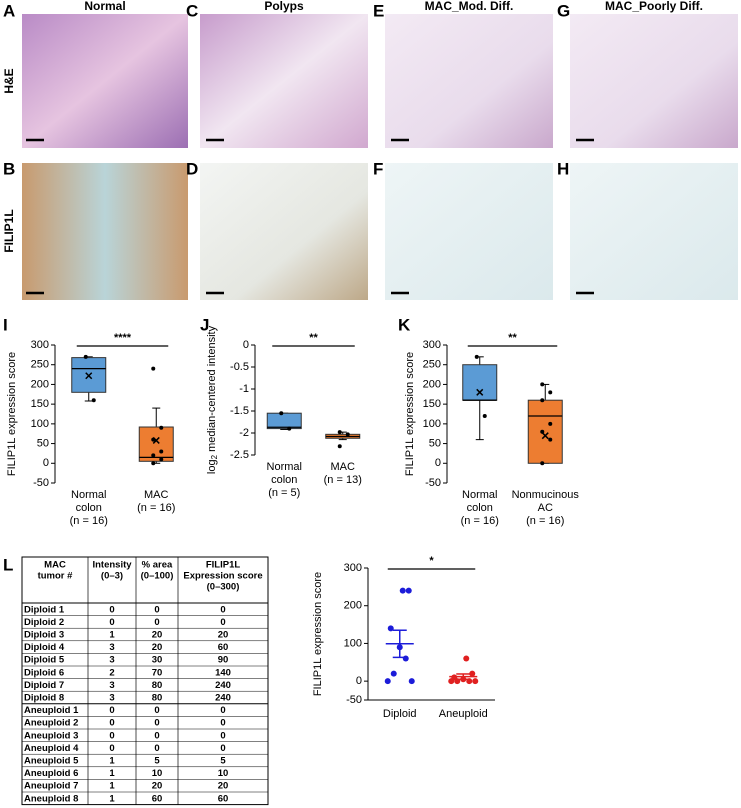  Describe the element at coordinates (157, 773) in the screenshot. I see `table-cell: 10` at that location.